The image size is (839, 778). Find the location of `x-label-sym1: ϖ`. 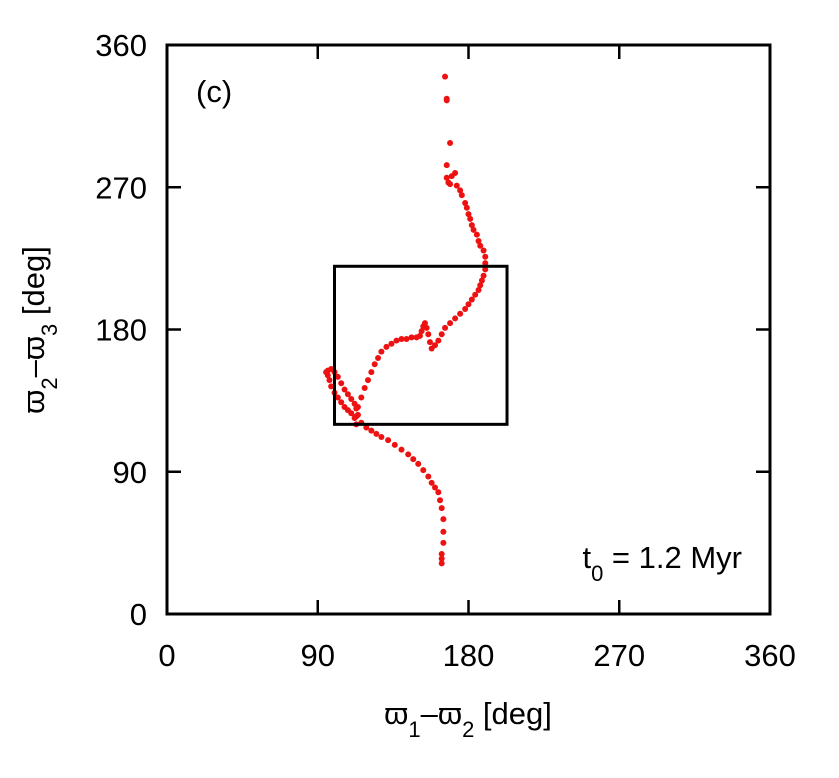

x-label-sym1: ϖ is located at coordinates (396, 713).